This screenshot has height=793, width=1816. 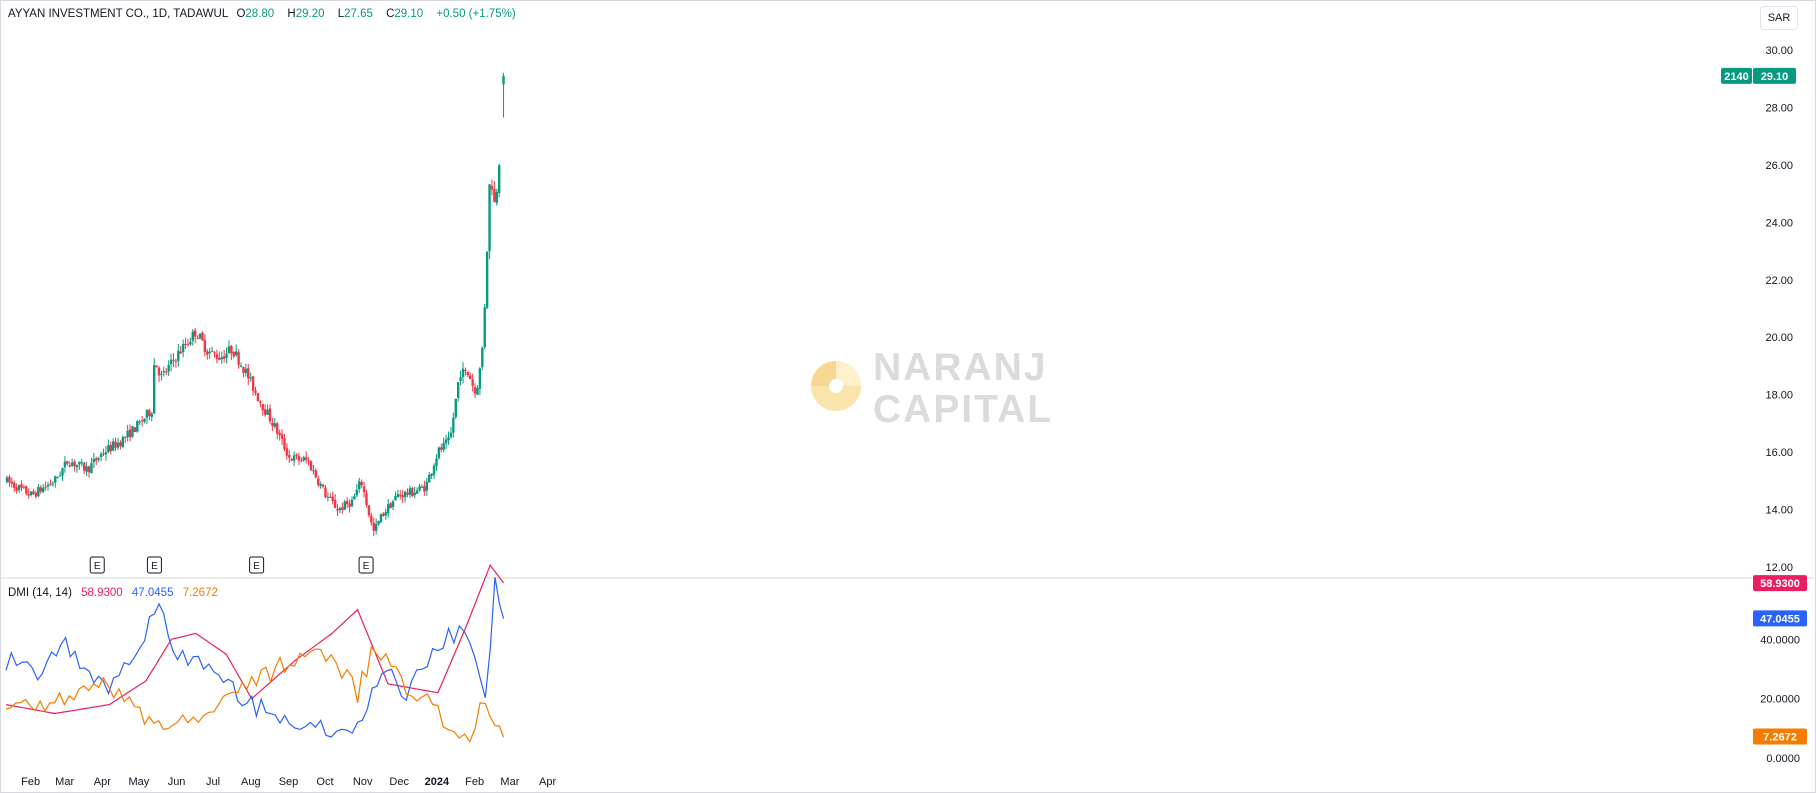 I want to click on dmi-badge-plus_di, so click(x=1780, y=618).